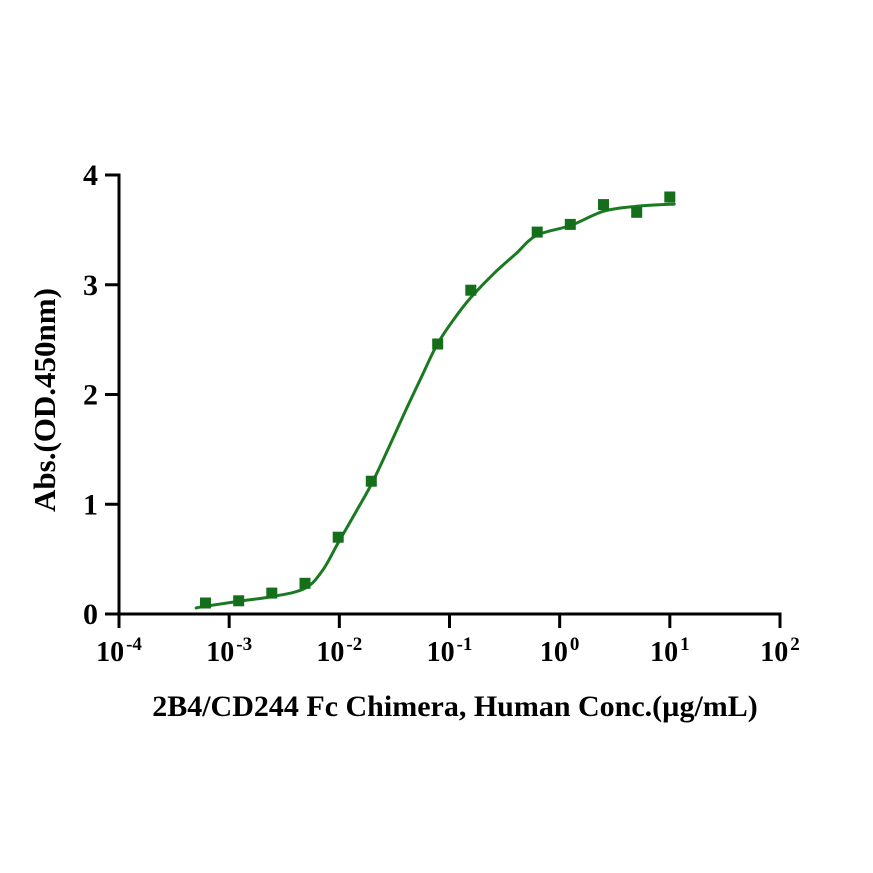  I want to click on x-tick-label: 10 -3, so click(229, 651).